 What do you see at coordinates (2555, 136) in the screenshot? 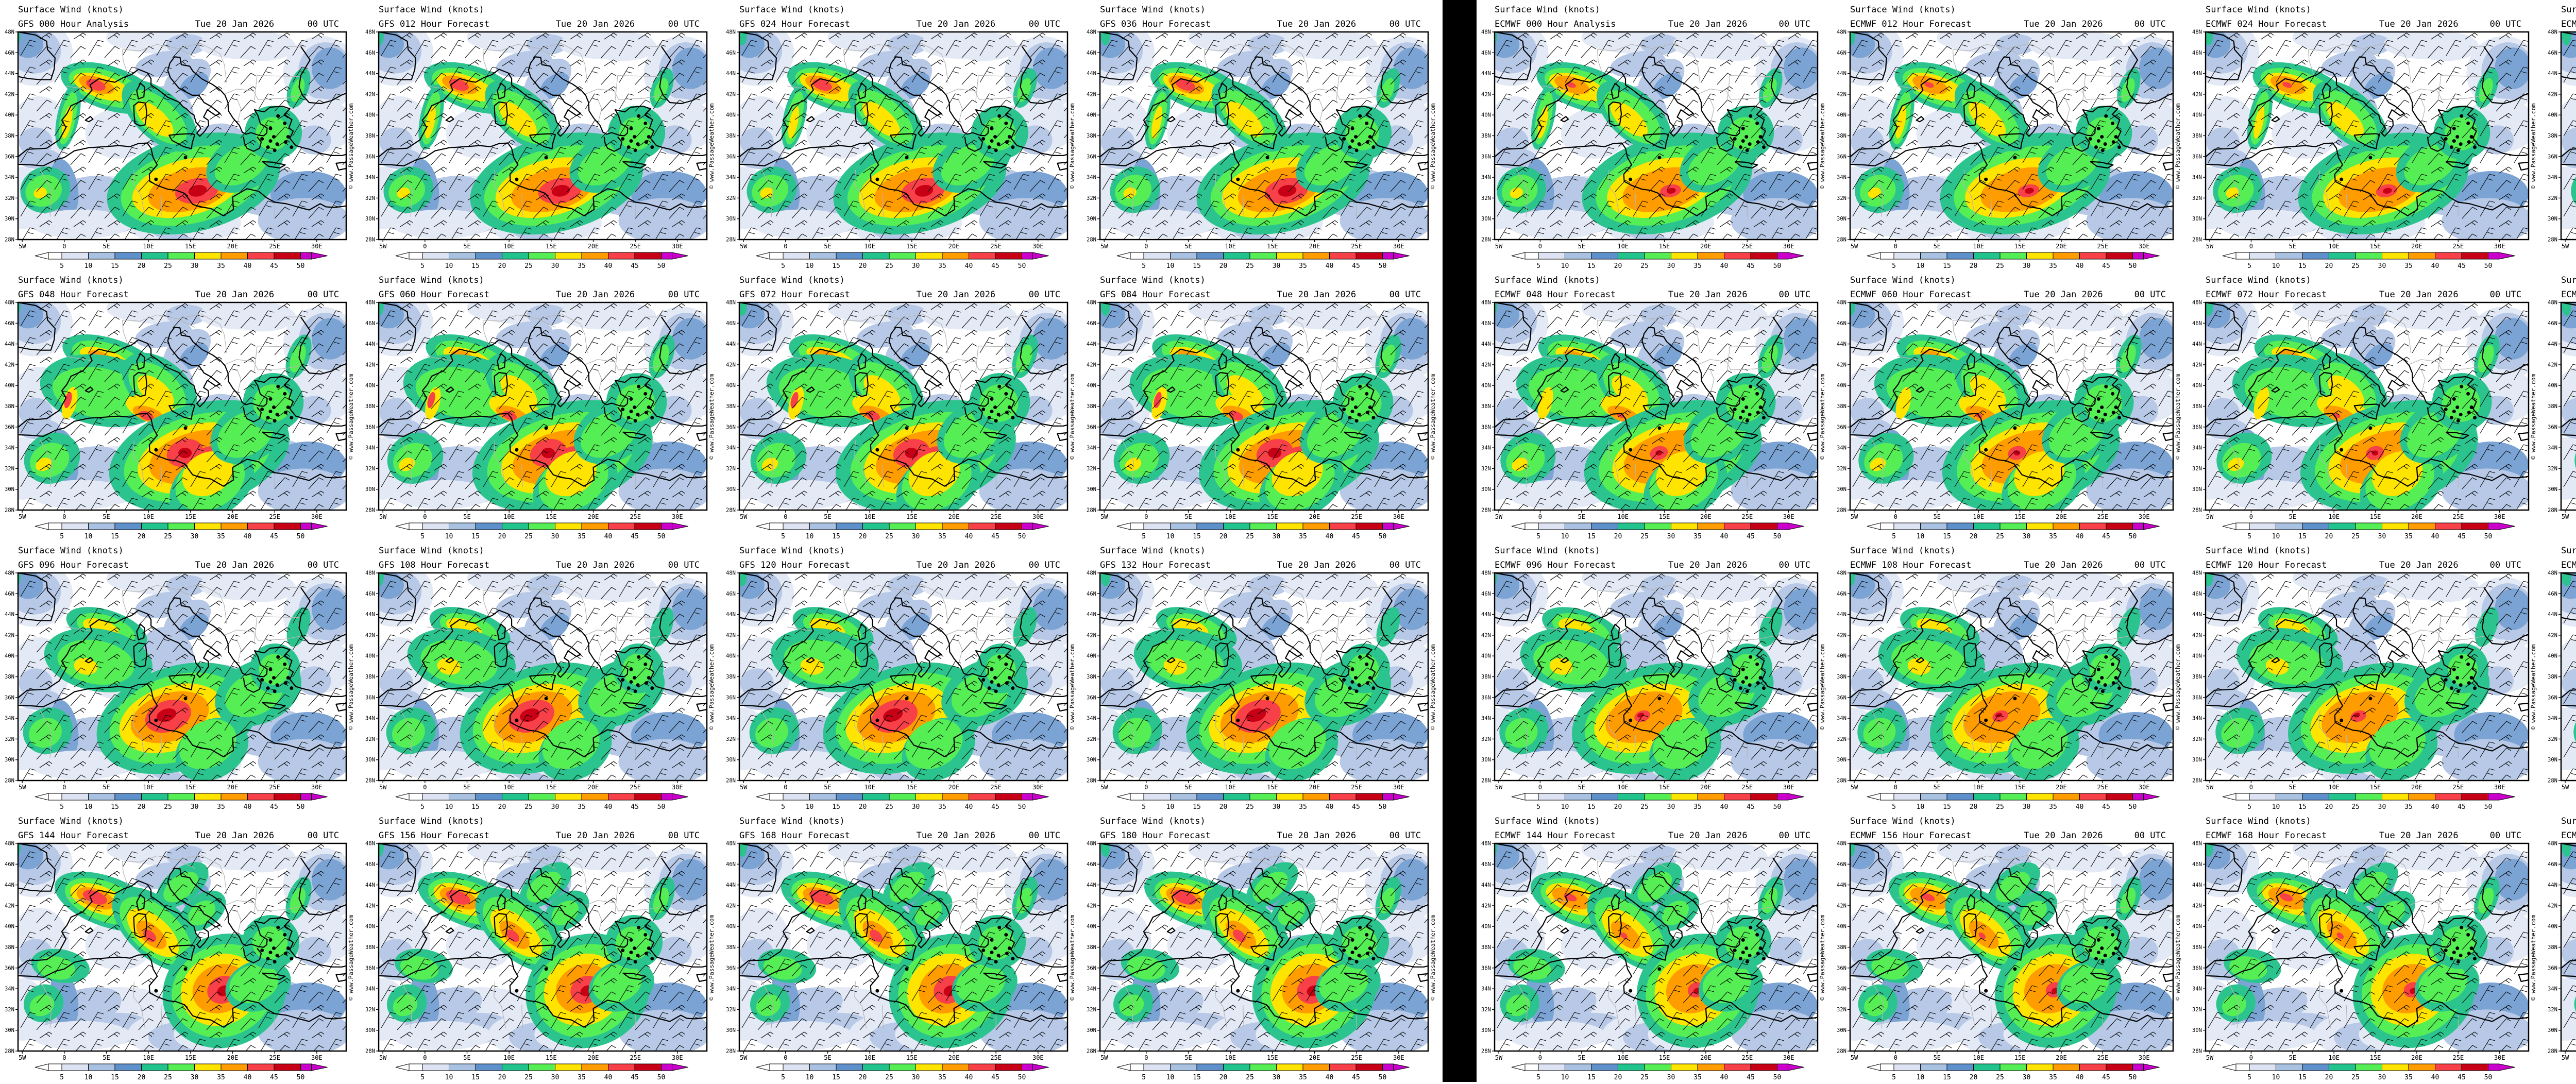
I see `lat-axis: 48N 46N 44N 42N 40N 38N 36N 34N 32N 30N 28N` at bounding box center [2555, 136].